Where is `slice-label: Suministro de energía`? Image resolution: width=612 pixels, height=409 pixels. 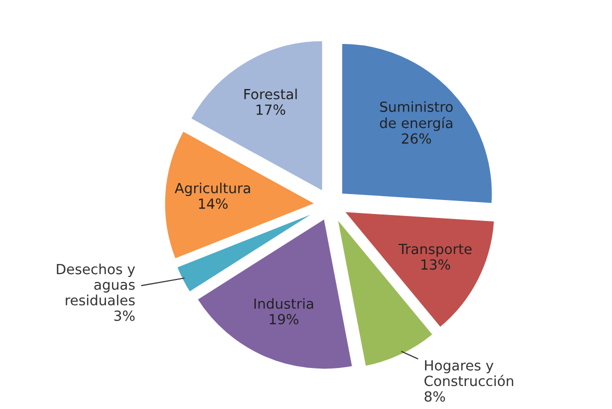
slice-label: Suministro de energía is located at coordinates (416, 116).